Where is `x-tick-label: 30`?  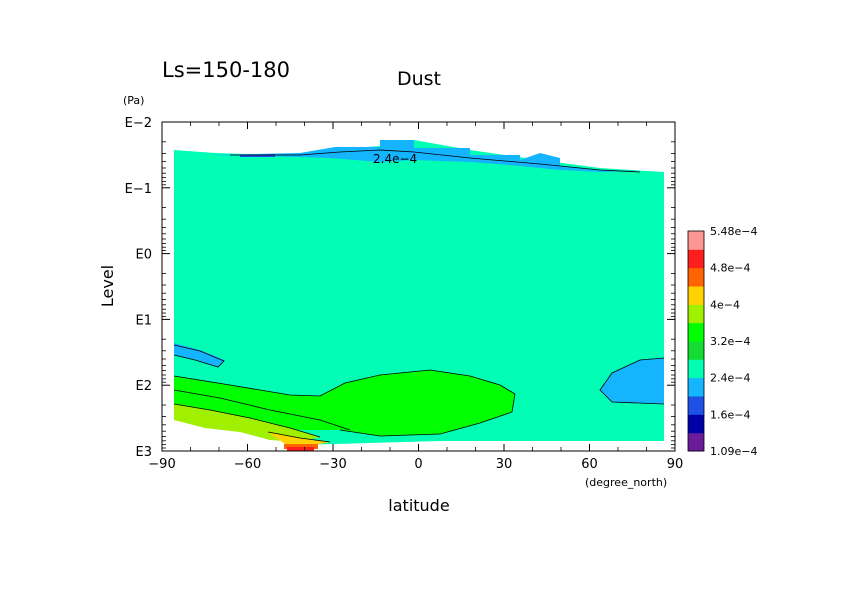 x-tick-label: 30 is located at coordinates (504, 464).